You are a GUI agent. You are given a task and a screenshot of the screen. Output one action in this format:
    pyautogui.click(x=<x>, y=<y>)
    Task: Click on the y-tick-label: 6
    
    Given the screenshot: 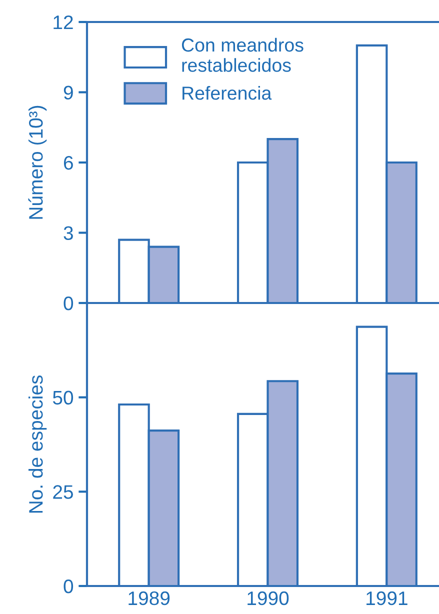 What is the action you would take?
    pyautogui.click(x=68, y=163)
    